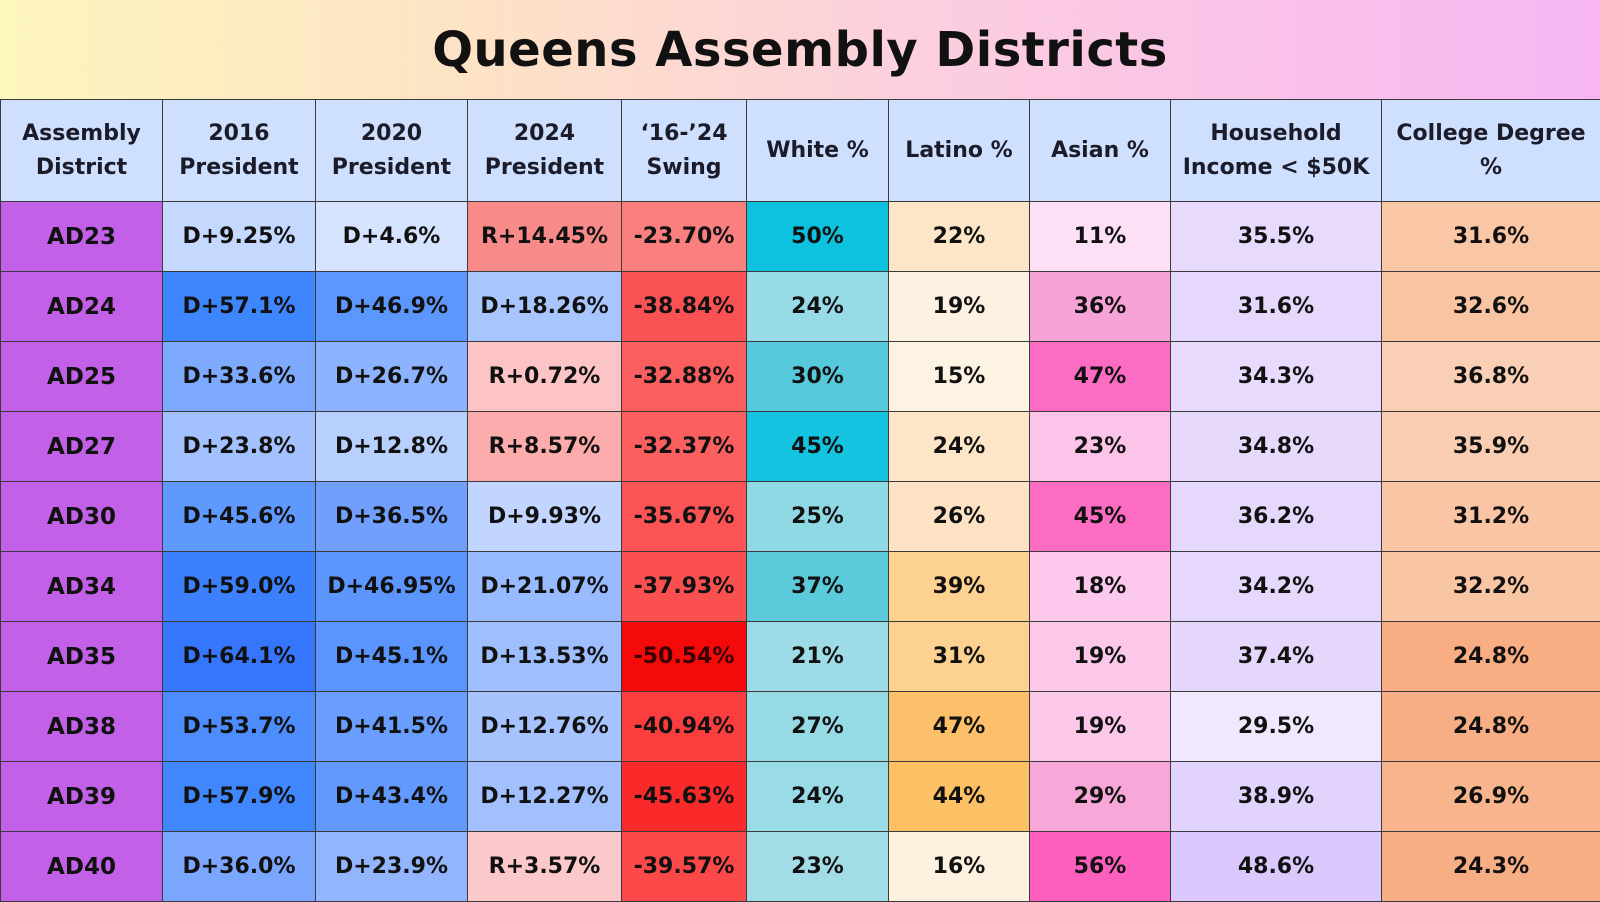 This screenshot has height=902, width=1600. What do you see at coordinates (684, 657) in the screenshot?
I see `table-cell: -50.54%` at bounding box center [684, 657].